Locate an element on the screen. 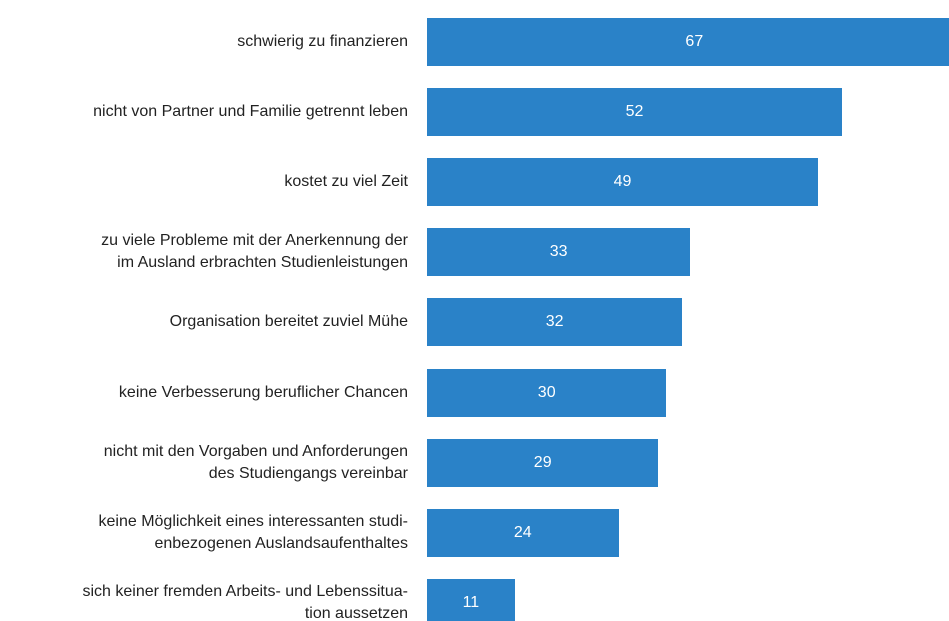  category-label: kostet zu viel Zeit is located at coordinates (346, 182).